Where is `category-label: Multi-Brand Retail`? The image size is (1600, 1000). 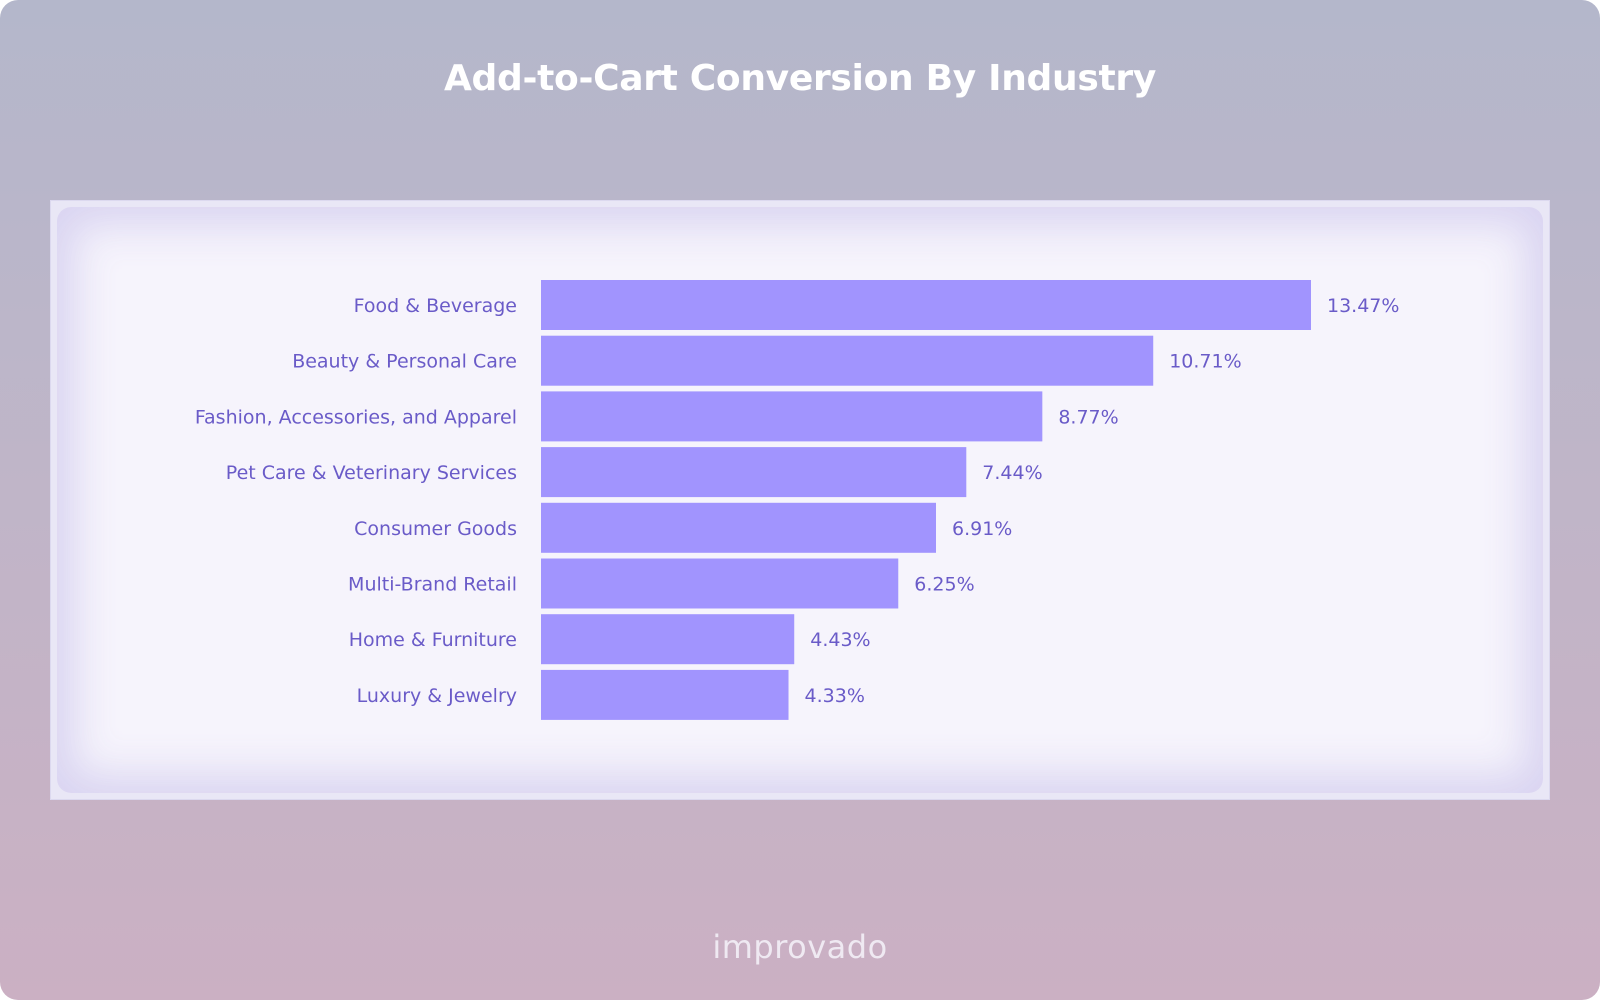
category-label: Multi-Brand Retail is located at coordinates (432, 585).